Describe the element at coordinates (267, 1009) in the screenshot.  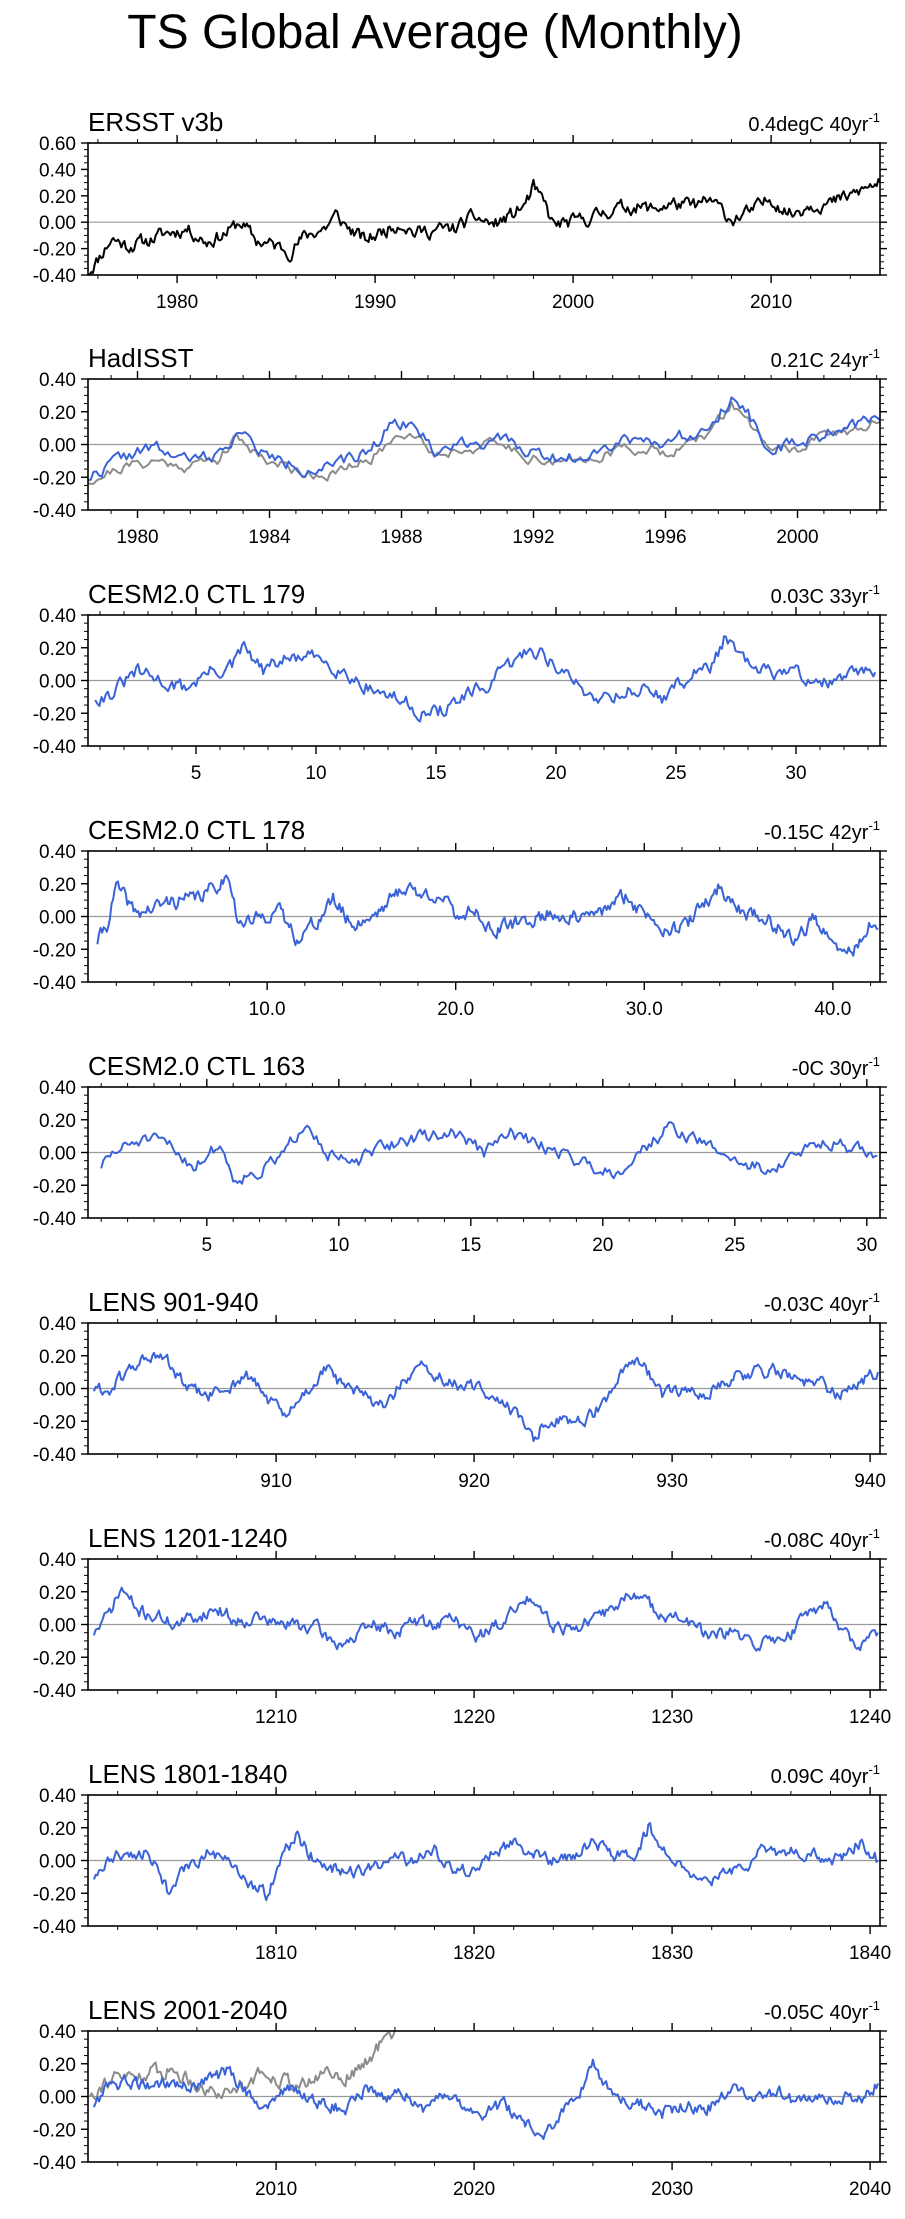
I see `x-tick-label: 10.0` at that location.